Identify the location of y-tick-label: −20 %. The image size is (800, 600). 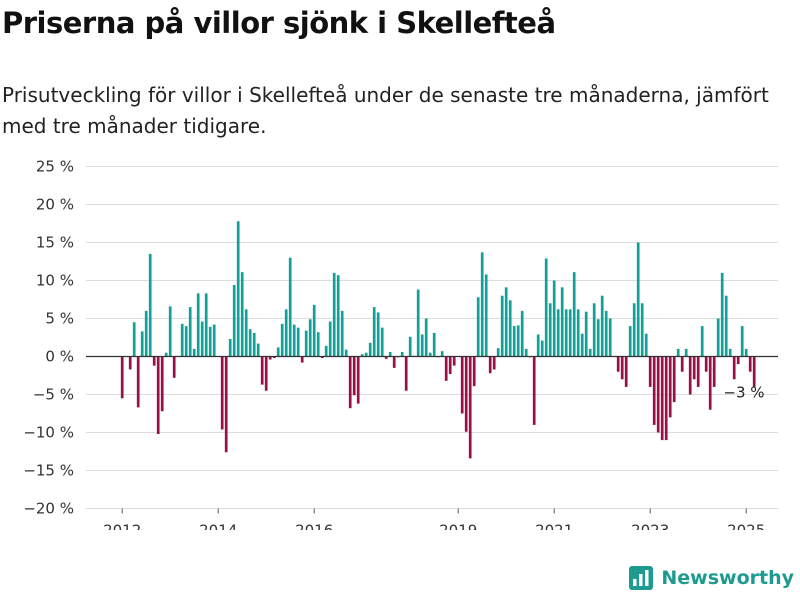
(48, 509).